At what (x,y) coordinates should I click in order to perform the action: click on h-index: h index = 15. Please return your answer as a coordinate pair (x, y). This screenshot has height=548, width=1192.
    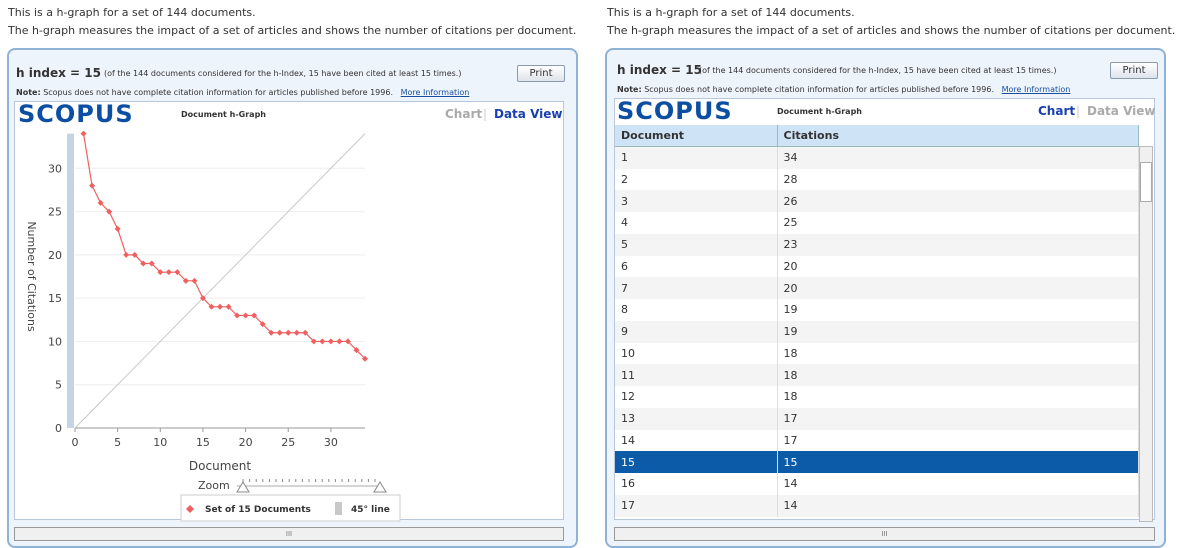
    Looking at the image, I should click on (58, 73).